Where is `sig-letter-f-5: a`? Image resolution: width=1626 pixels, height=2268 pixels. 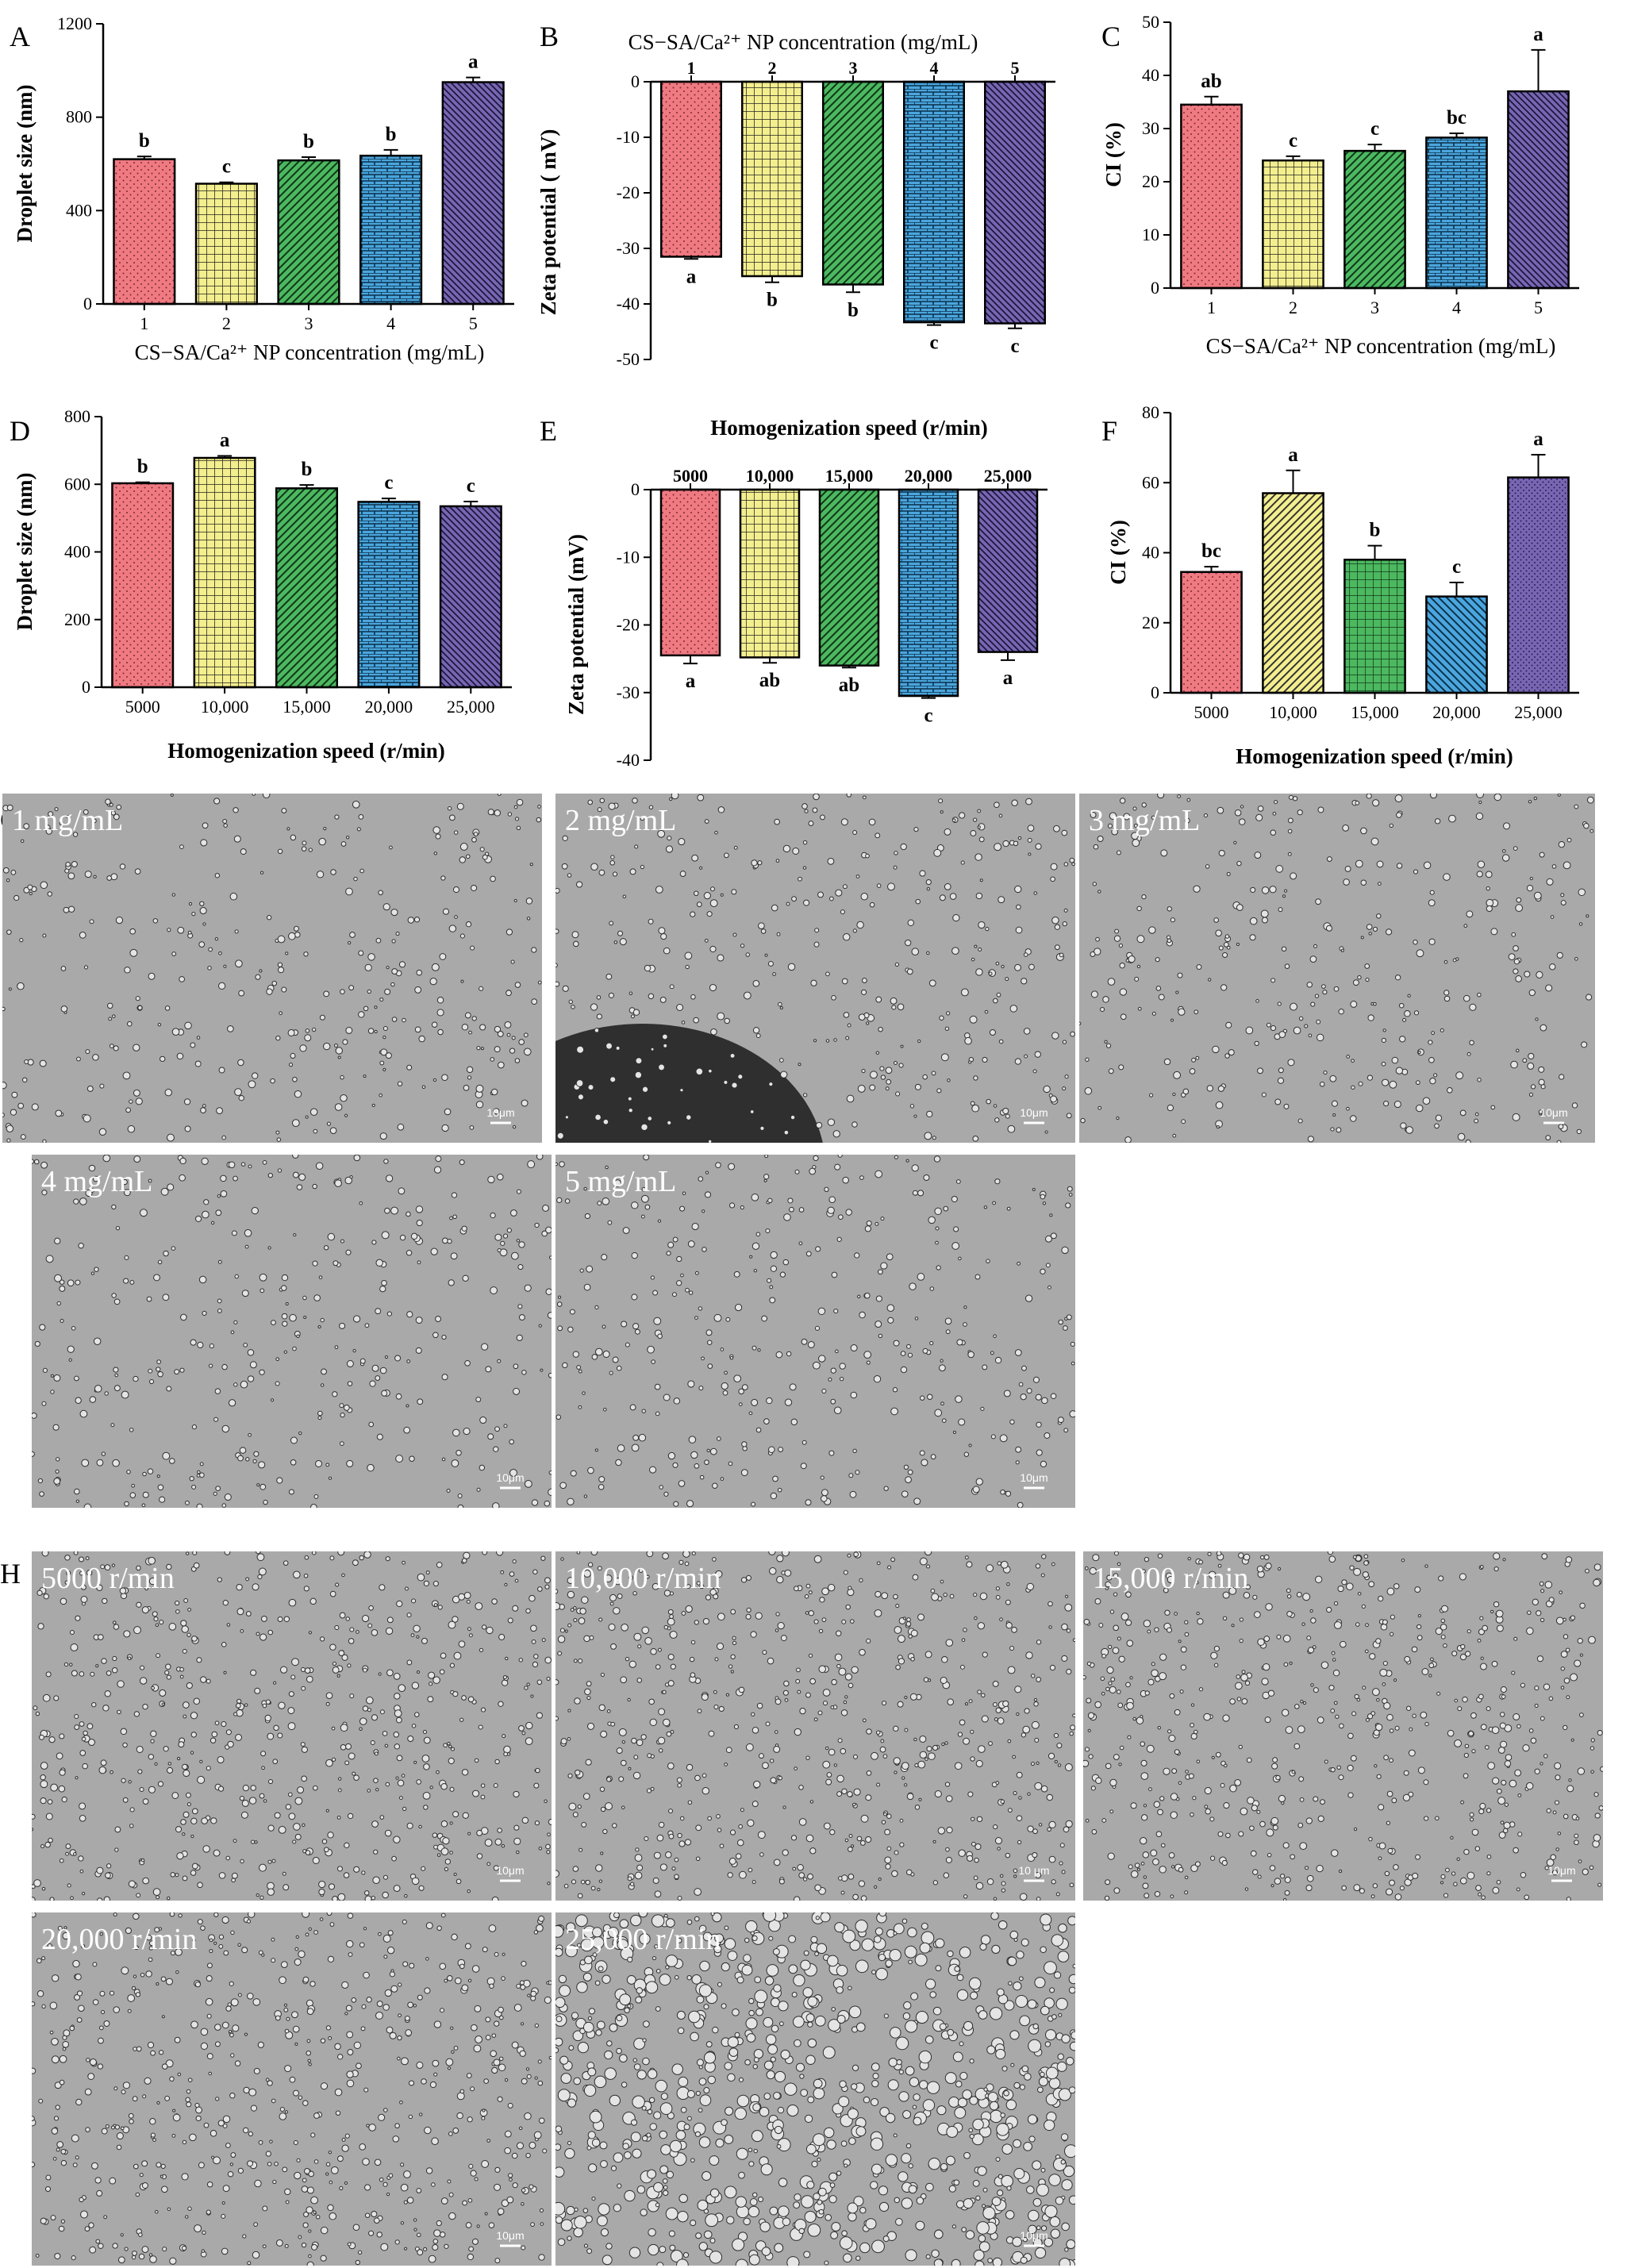 sig-letter-f-5: a is located at coordinates (1538, 440).